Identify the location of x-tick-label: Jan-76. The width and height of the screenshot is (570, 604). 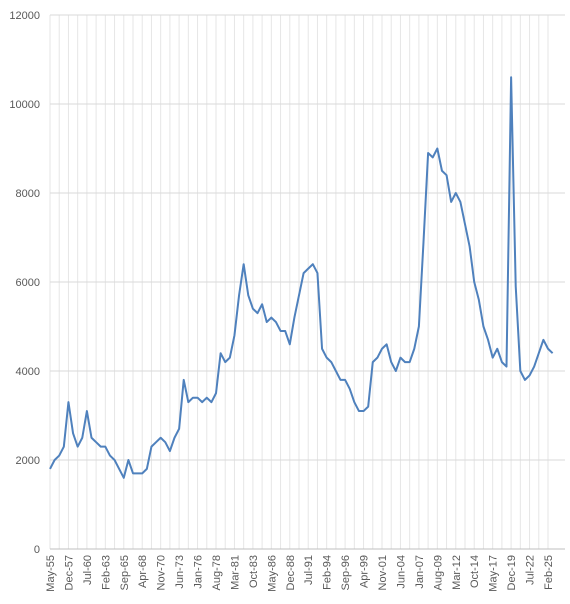
(199, 572).